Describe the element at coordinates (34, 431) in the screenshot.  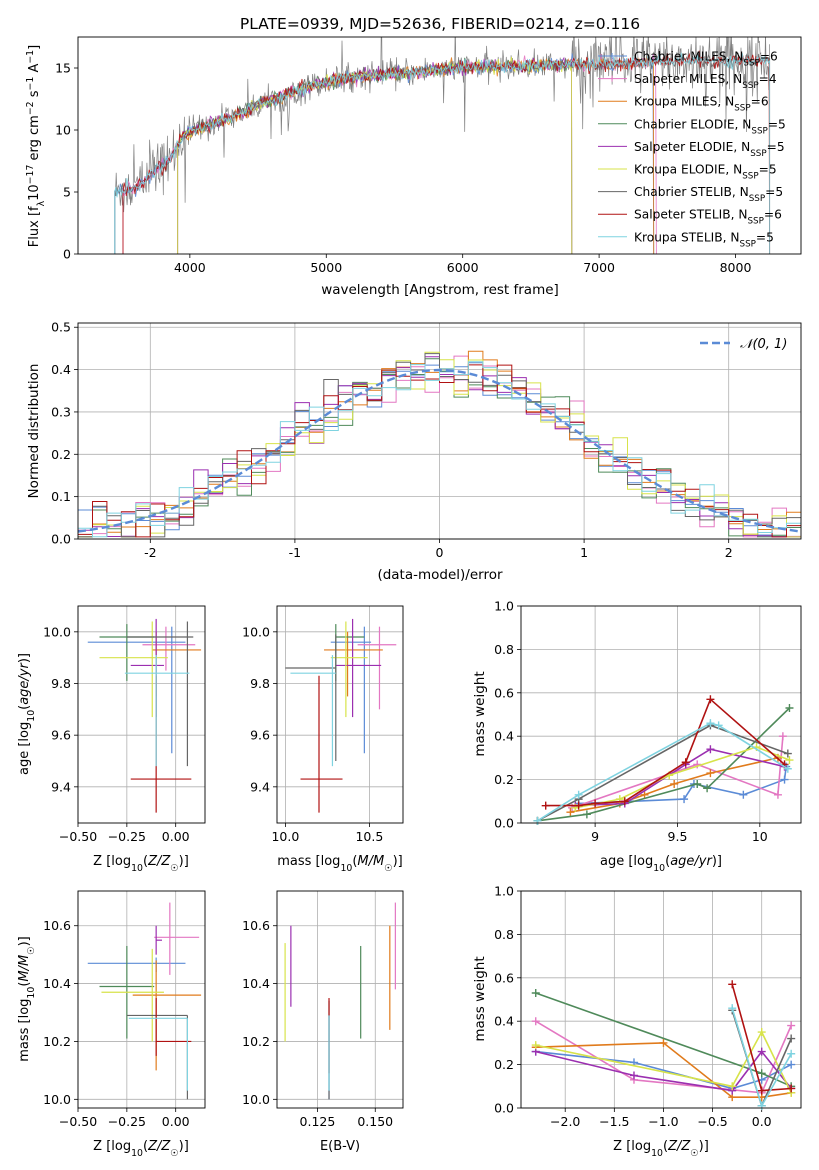
I see `y-axis-label: Normed distribution` at that location.